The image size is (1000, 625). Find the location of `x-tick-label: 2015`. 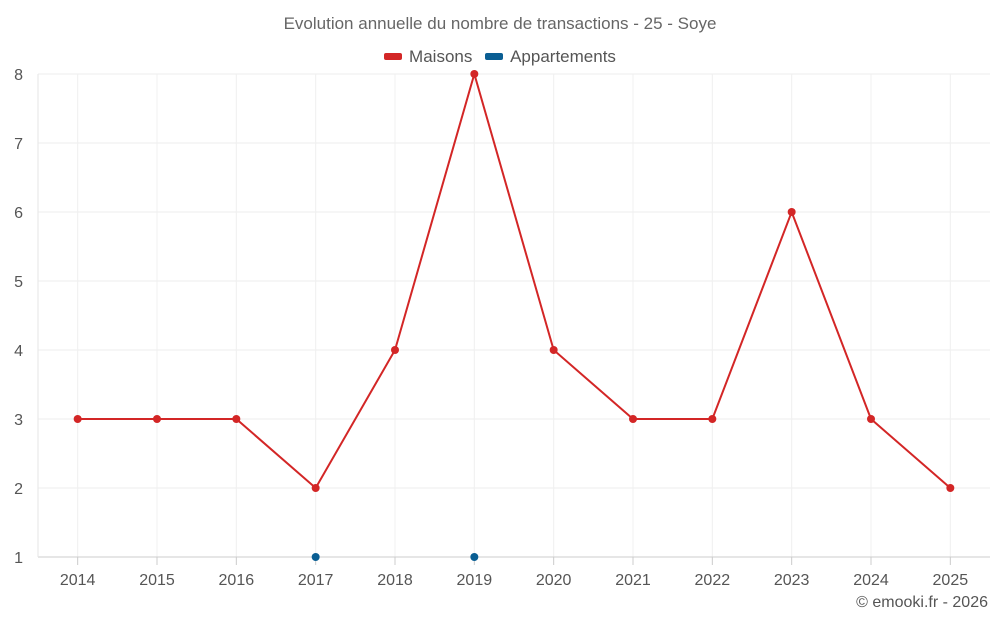

x-tick-label: 2015 is located at coordinates (157, 580).